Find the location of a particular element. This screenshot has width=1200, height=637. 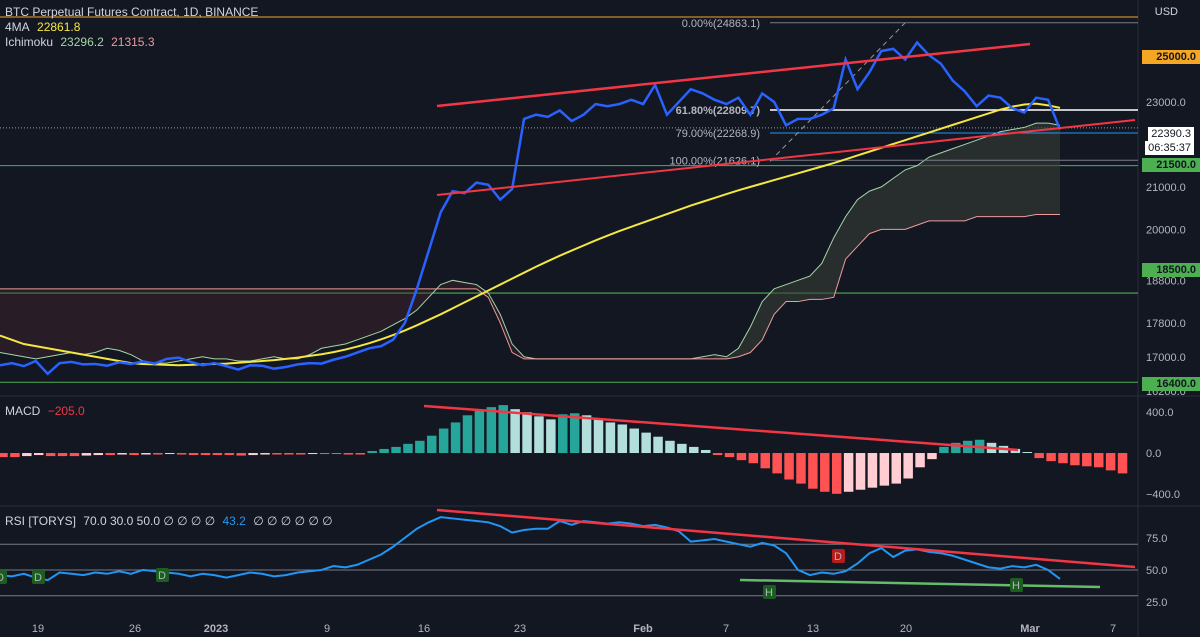

rsi-axis-tick-0: 75.0 is located at coordinates (1156, 539).